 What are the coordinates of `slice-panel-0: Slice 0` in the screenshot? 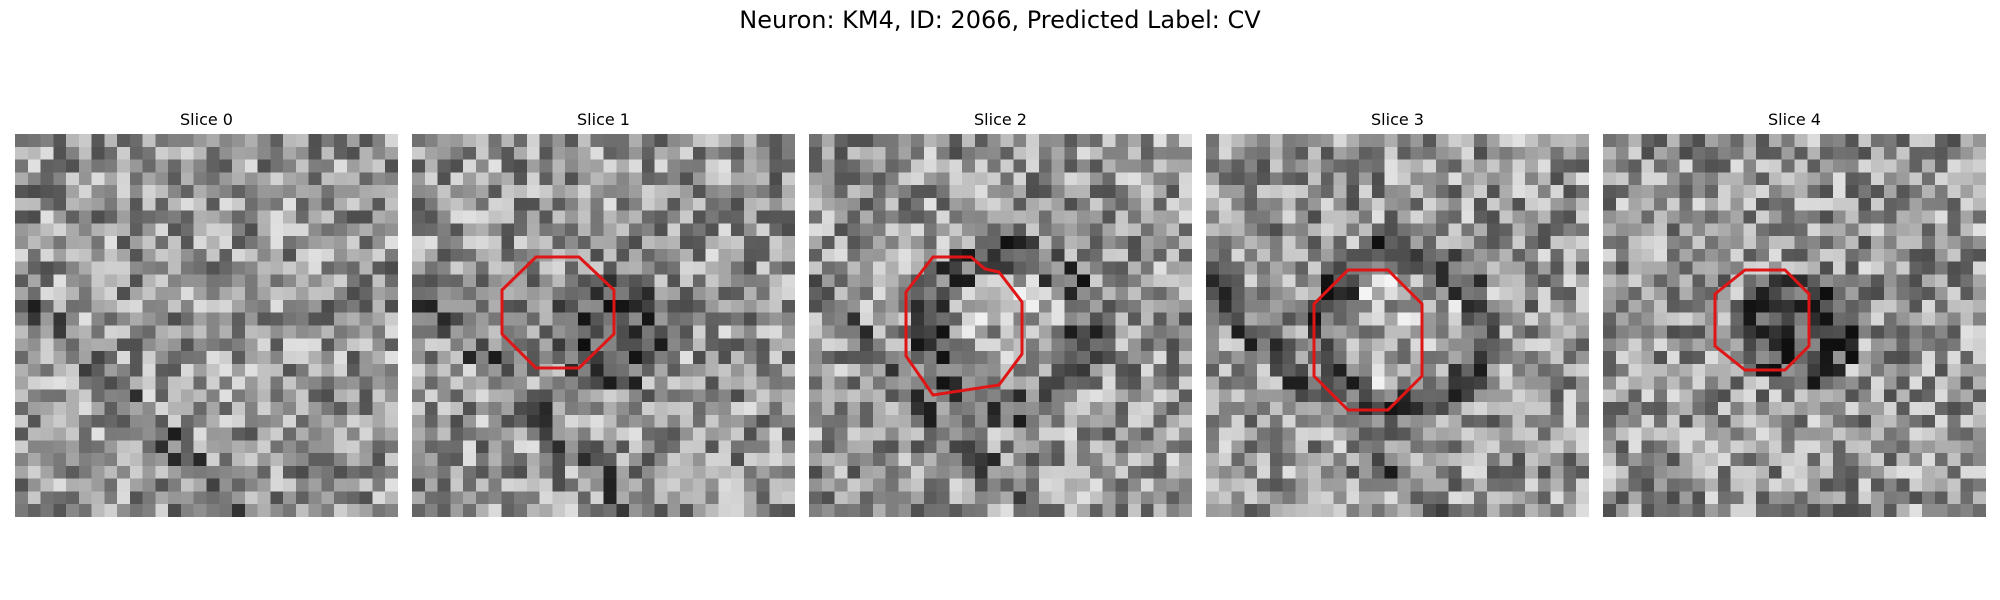 It's located at (206, 314).